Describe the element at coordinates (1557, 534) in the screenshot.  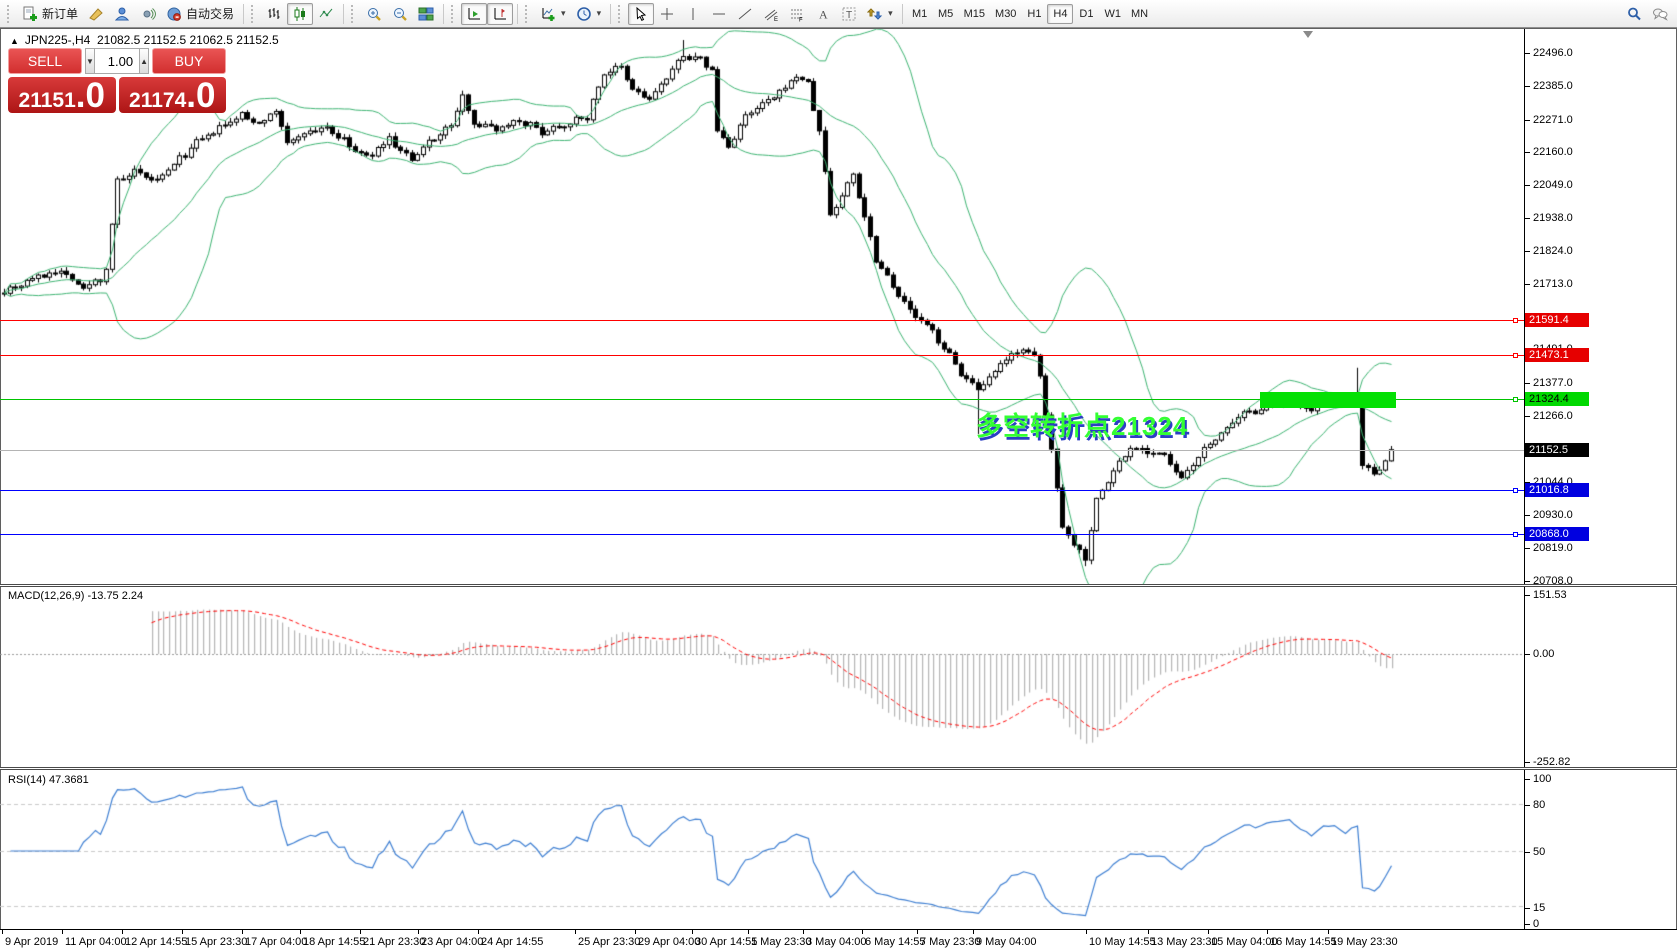
I see `support-line-2-price-label: 20868.0` at that location.